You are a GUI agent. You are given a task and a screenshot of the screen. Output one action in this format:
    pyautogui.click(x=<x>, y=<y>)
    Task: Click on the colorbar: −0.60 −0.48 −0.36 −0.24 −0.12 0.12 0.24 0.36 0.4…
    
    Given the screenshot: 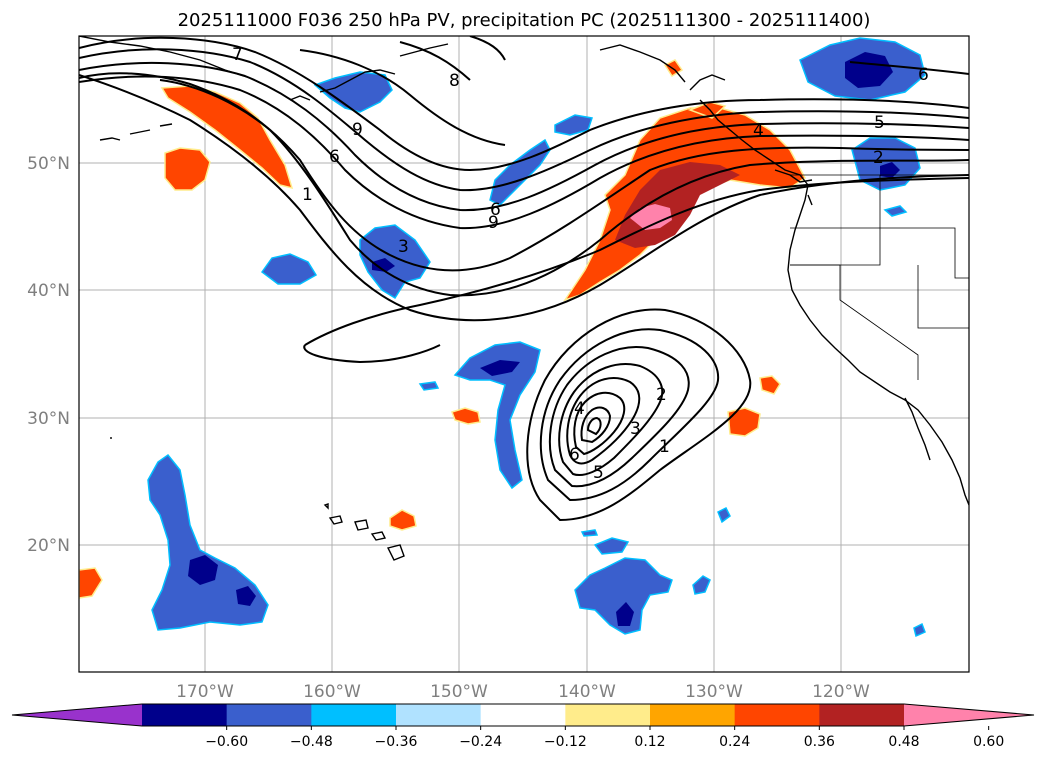 What is the action you would take?
    pyautogui.click(x=523, y=726)
    